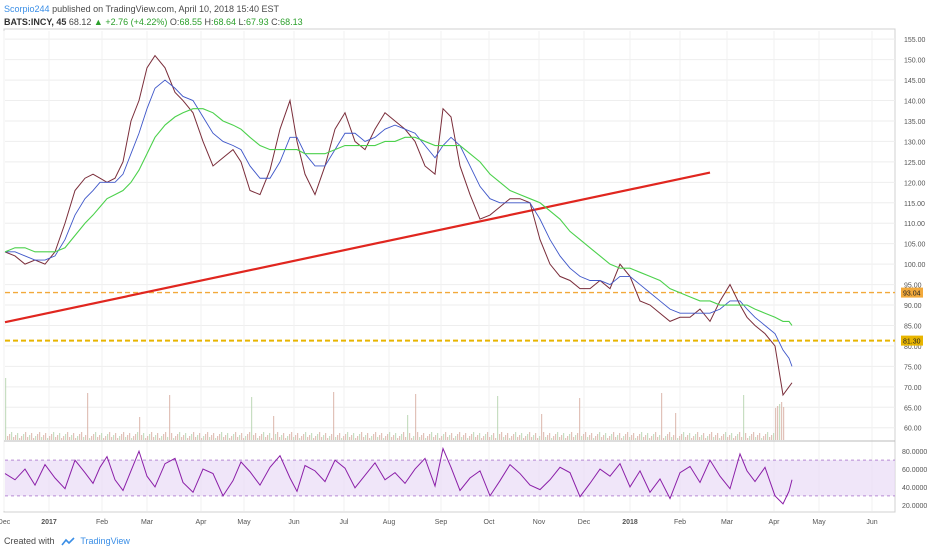  I want to click on tradingview-link: TradingView, so click(105, 541).